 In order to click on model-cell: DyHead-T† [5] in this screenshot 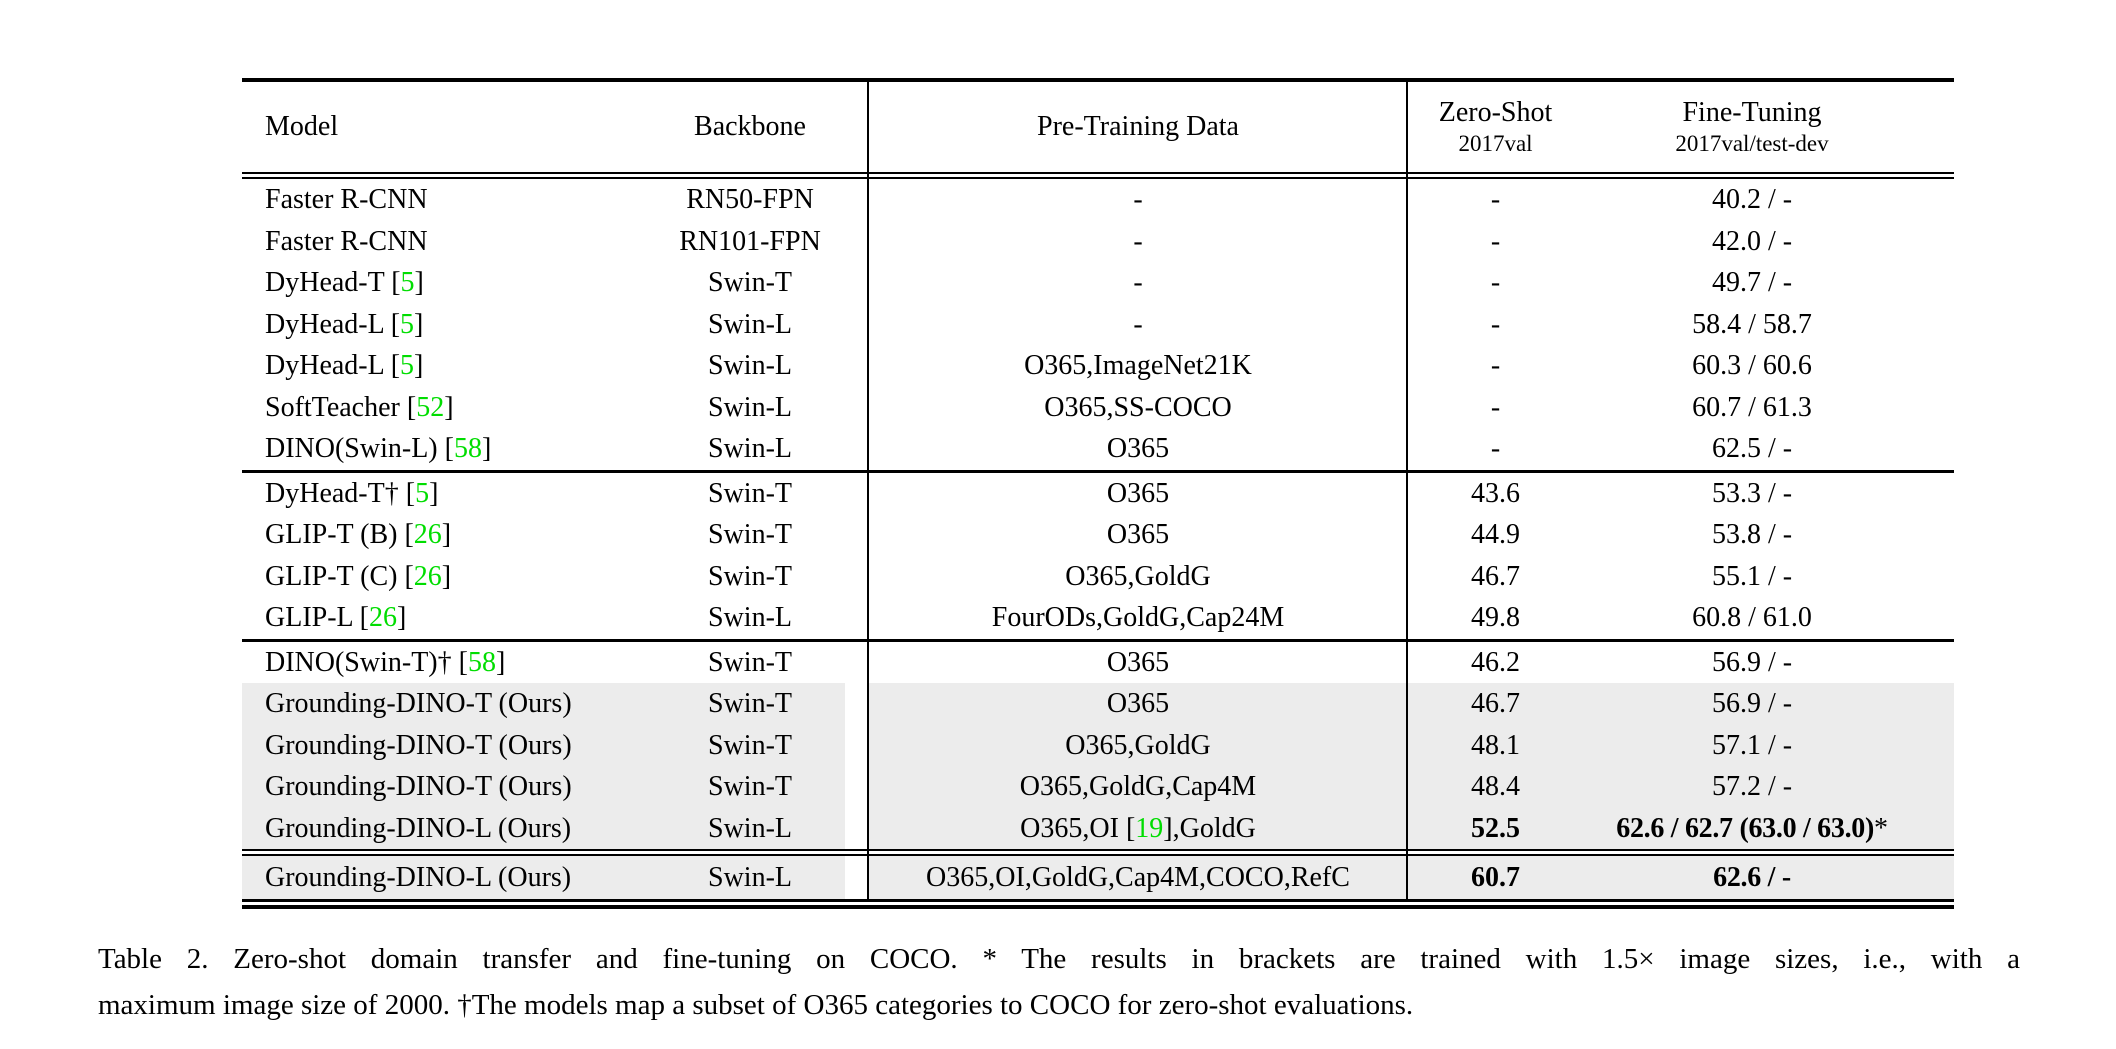, I will do `click(352, 493)`.